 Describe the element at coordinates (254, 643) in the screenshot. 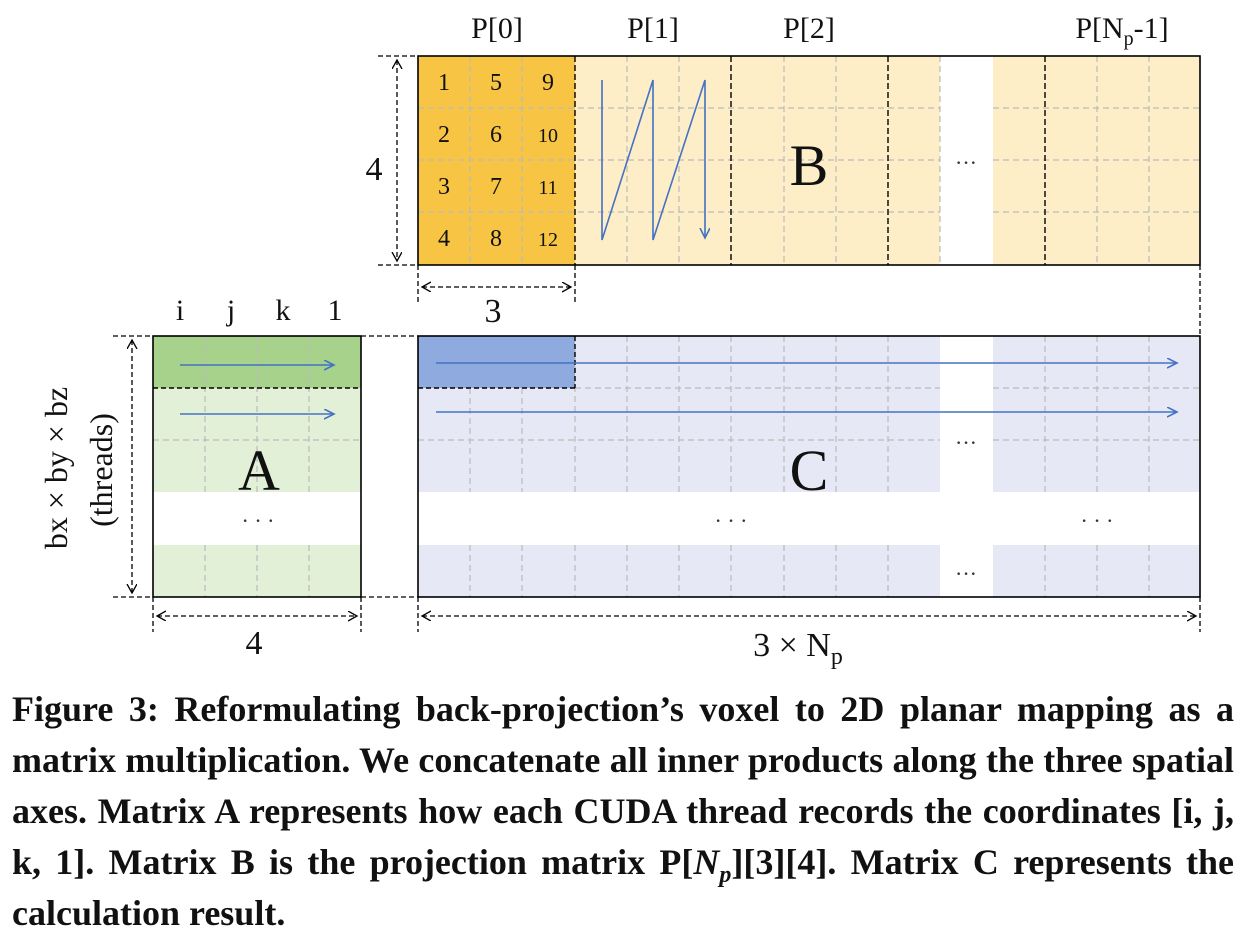

I see `matrix-a-width-label: 4` at that location.